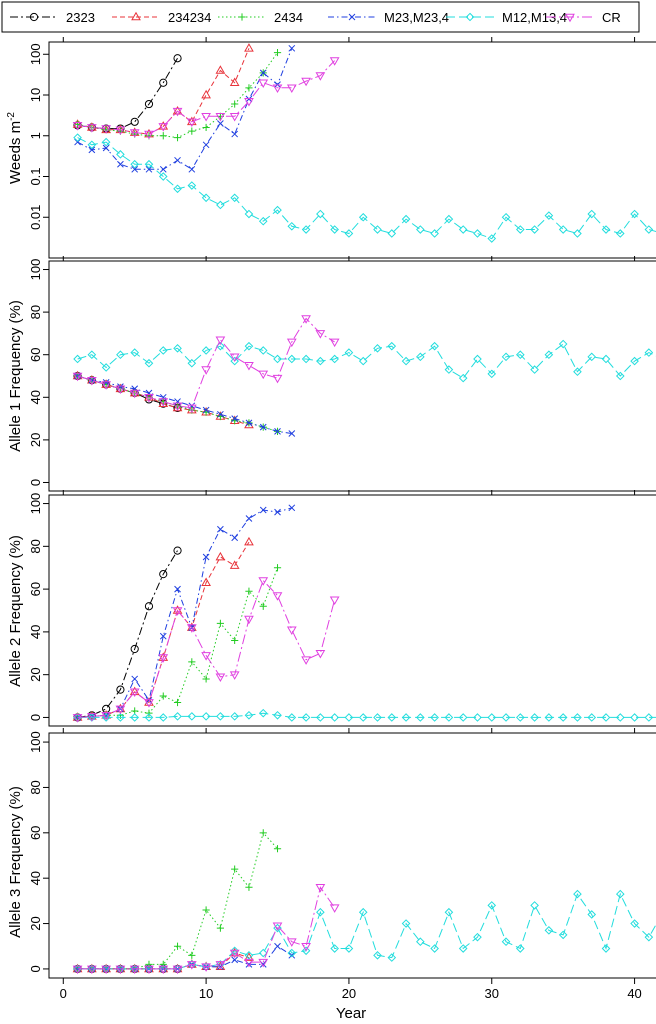  Describe the element at coordinates (15, 152) in the screenshot. I see `y-axis-label-weeds-text: Weeds m` at that location.